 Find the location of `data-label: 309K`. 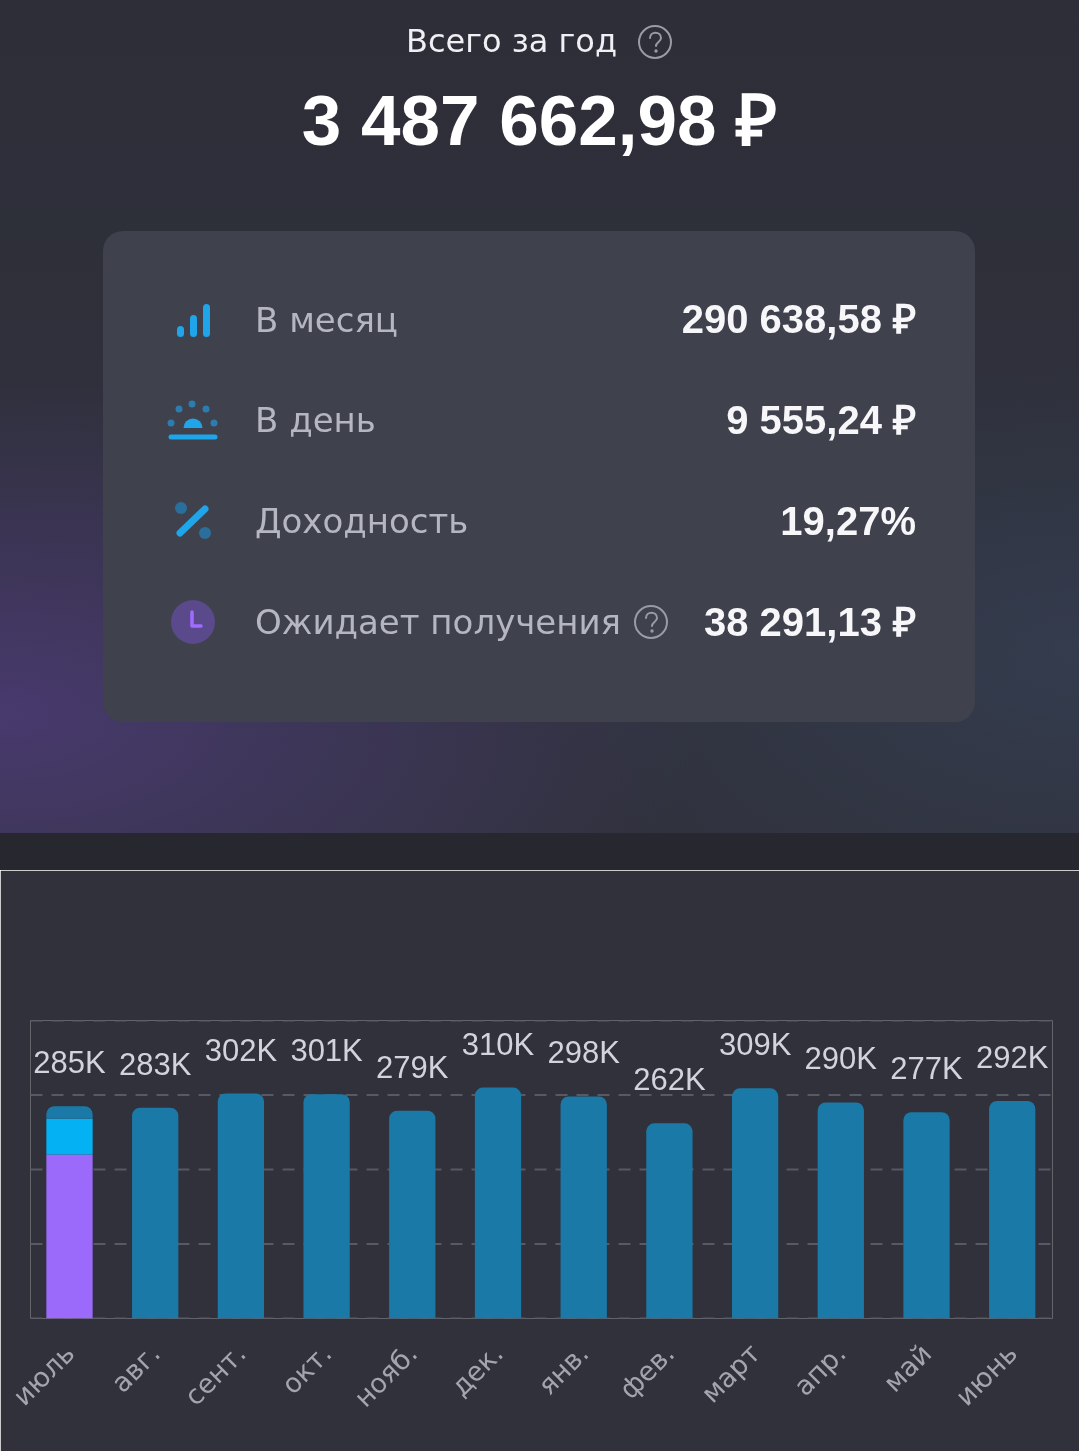

data-label: 309K is located at coordinates (755, 1045).